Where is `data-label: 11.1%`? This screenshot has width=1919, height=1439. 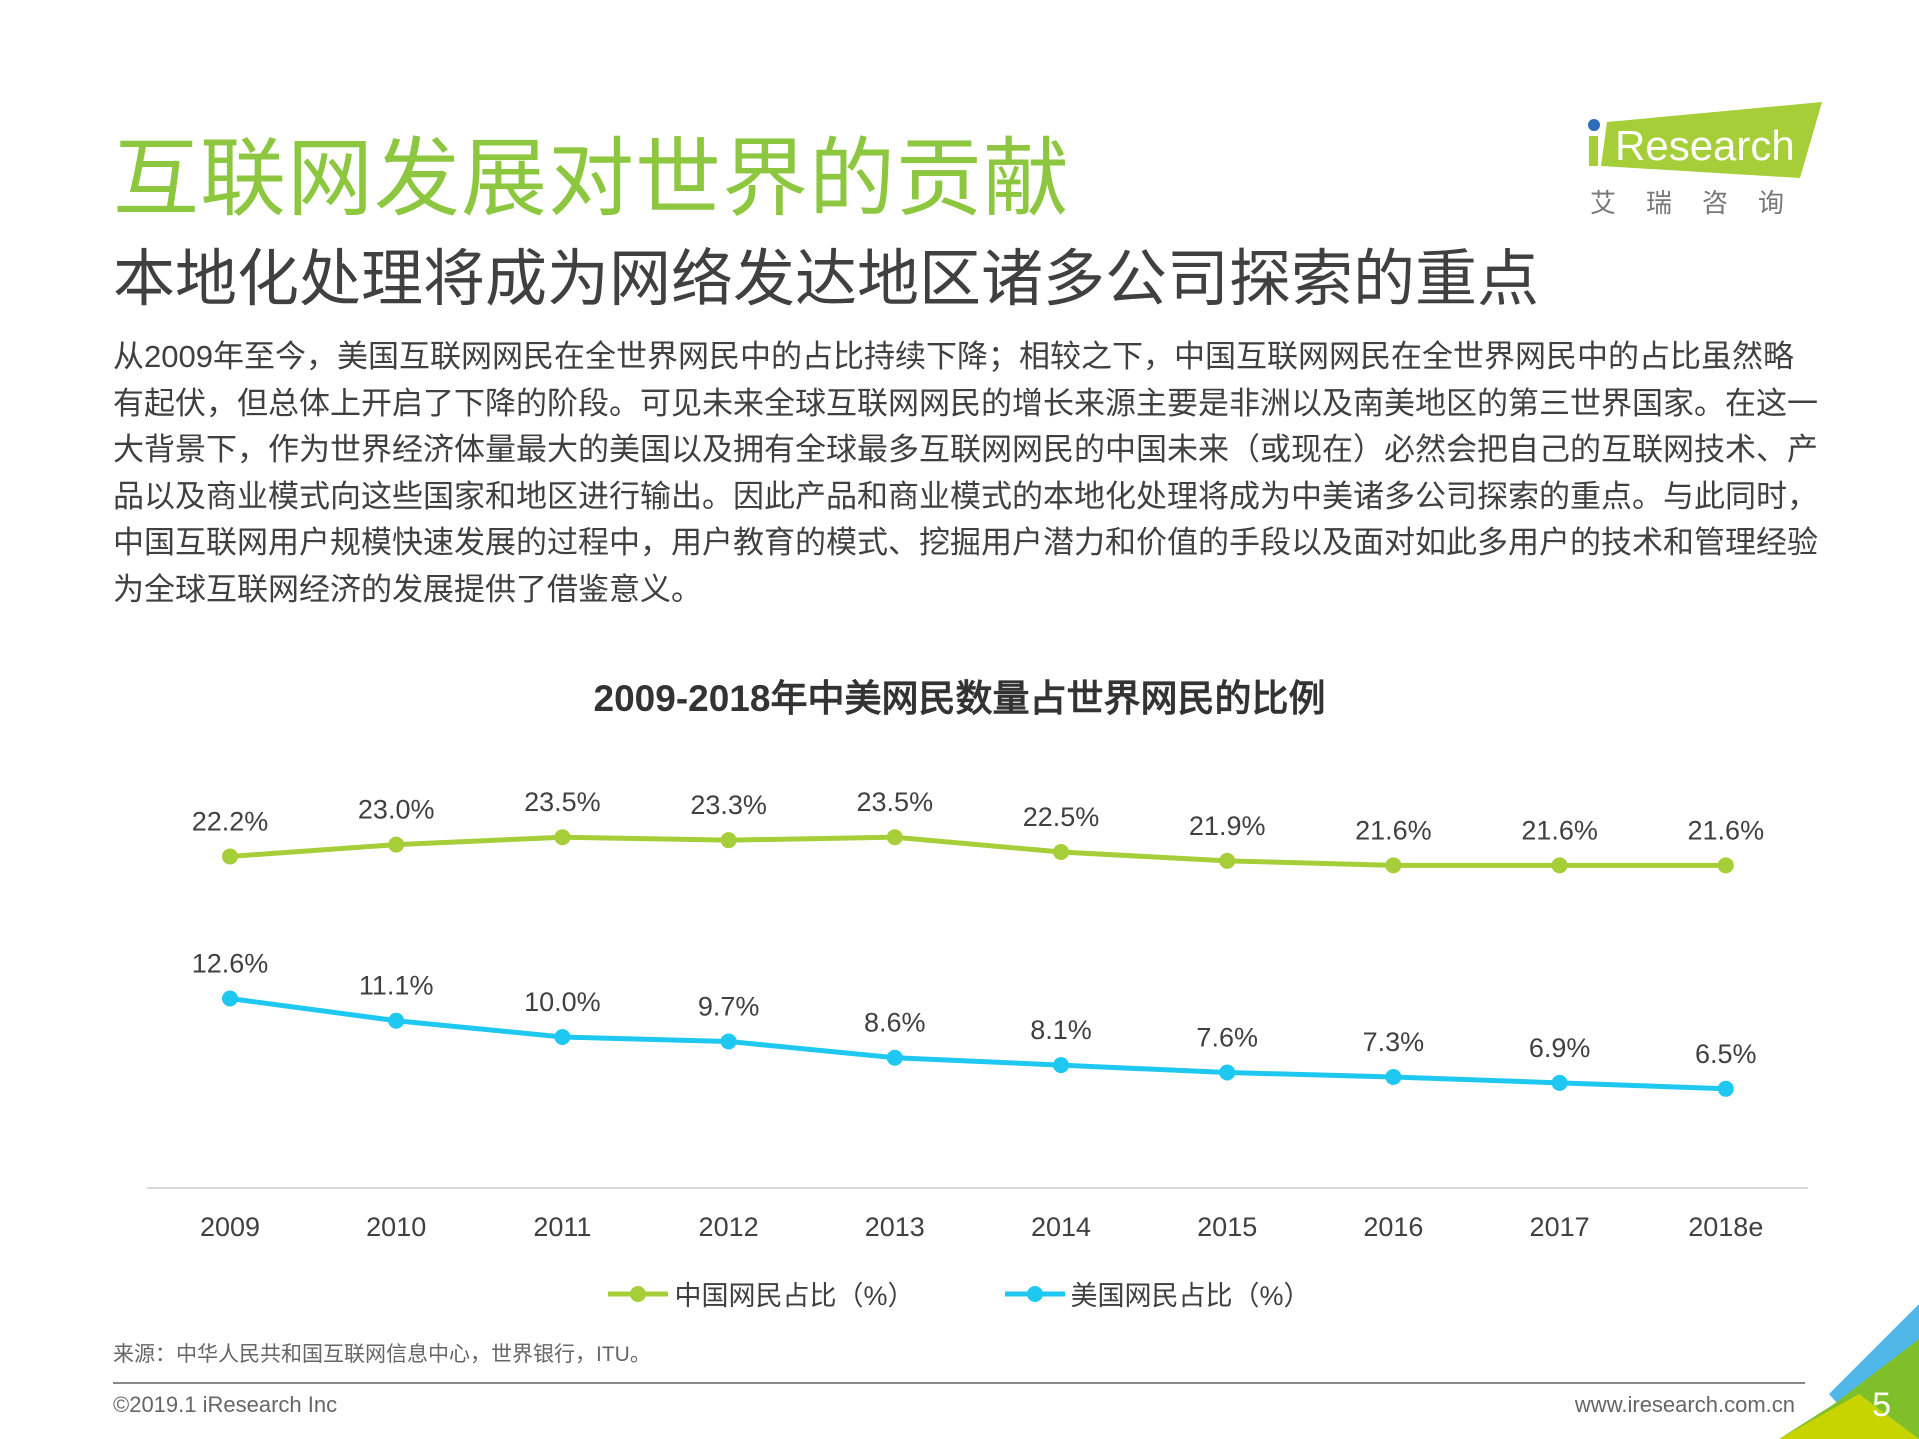 data-label: 11.1% is located at coordinates (396, 986).